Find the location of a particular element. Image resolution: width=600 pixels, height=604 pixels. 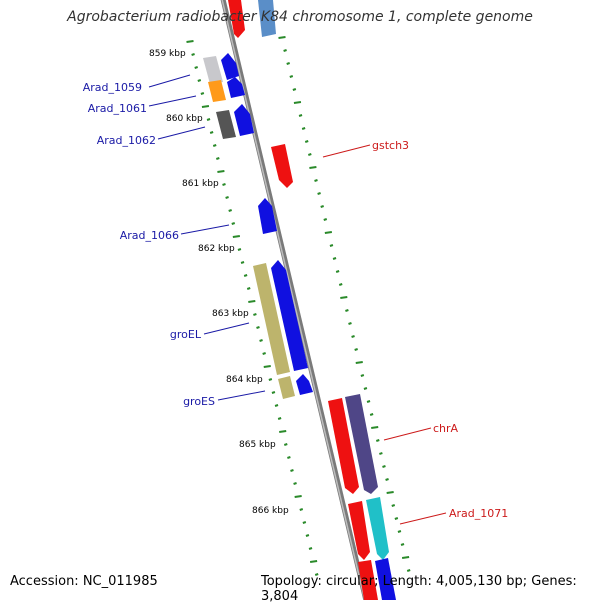

tick-label: 862 kbp is located at coordinates (216, 249).